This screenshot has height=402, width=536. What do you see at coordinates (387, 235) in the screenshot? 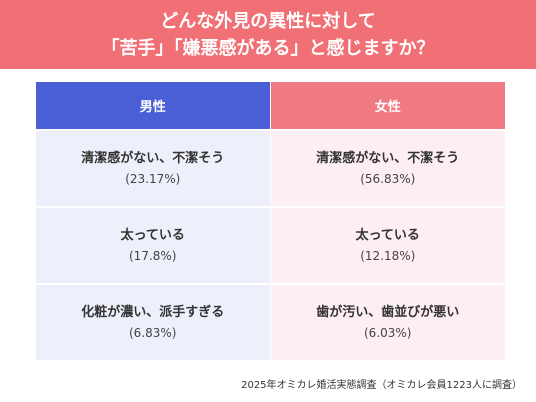
I see `female-reason: 太っている` at bounding box center [387, 235].